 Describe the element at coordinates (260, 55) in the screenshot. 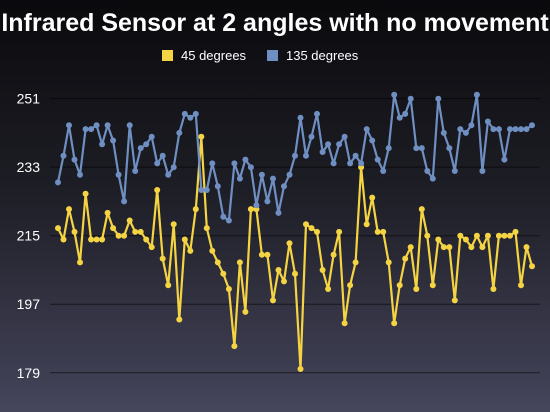

I see `legend: 45 degrees 135 degrees` at that location.